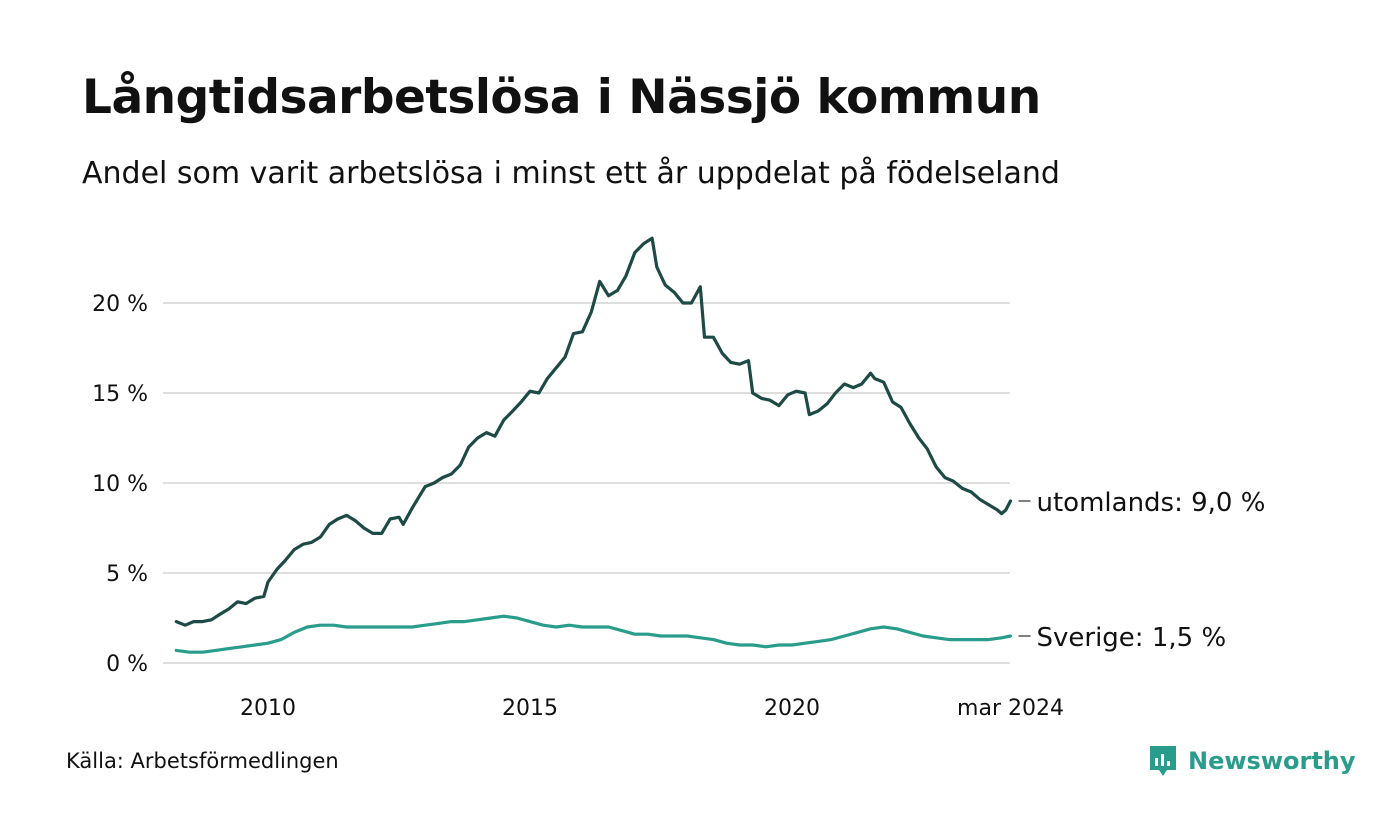 The image size is (1400, 840). Describe the element at coordinates (1272, 761) in the screenshot. I see `brand-name: Newsworthy` at that location.